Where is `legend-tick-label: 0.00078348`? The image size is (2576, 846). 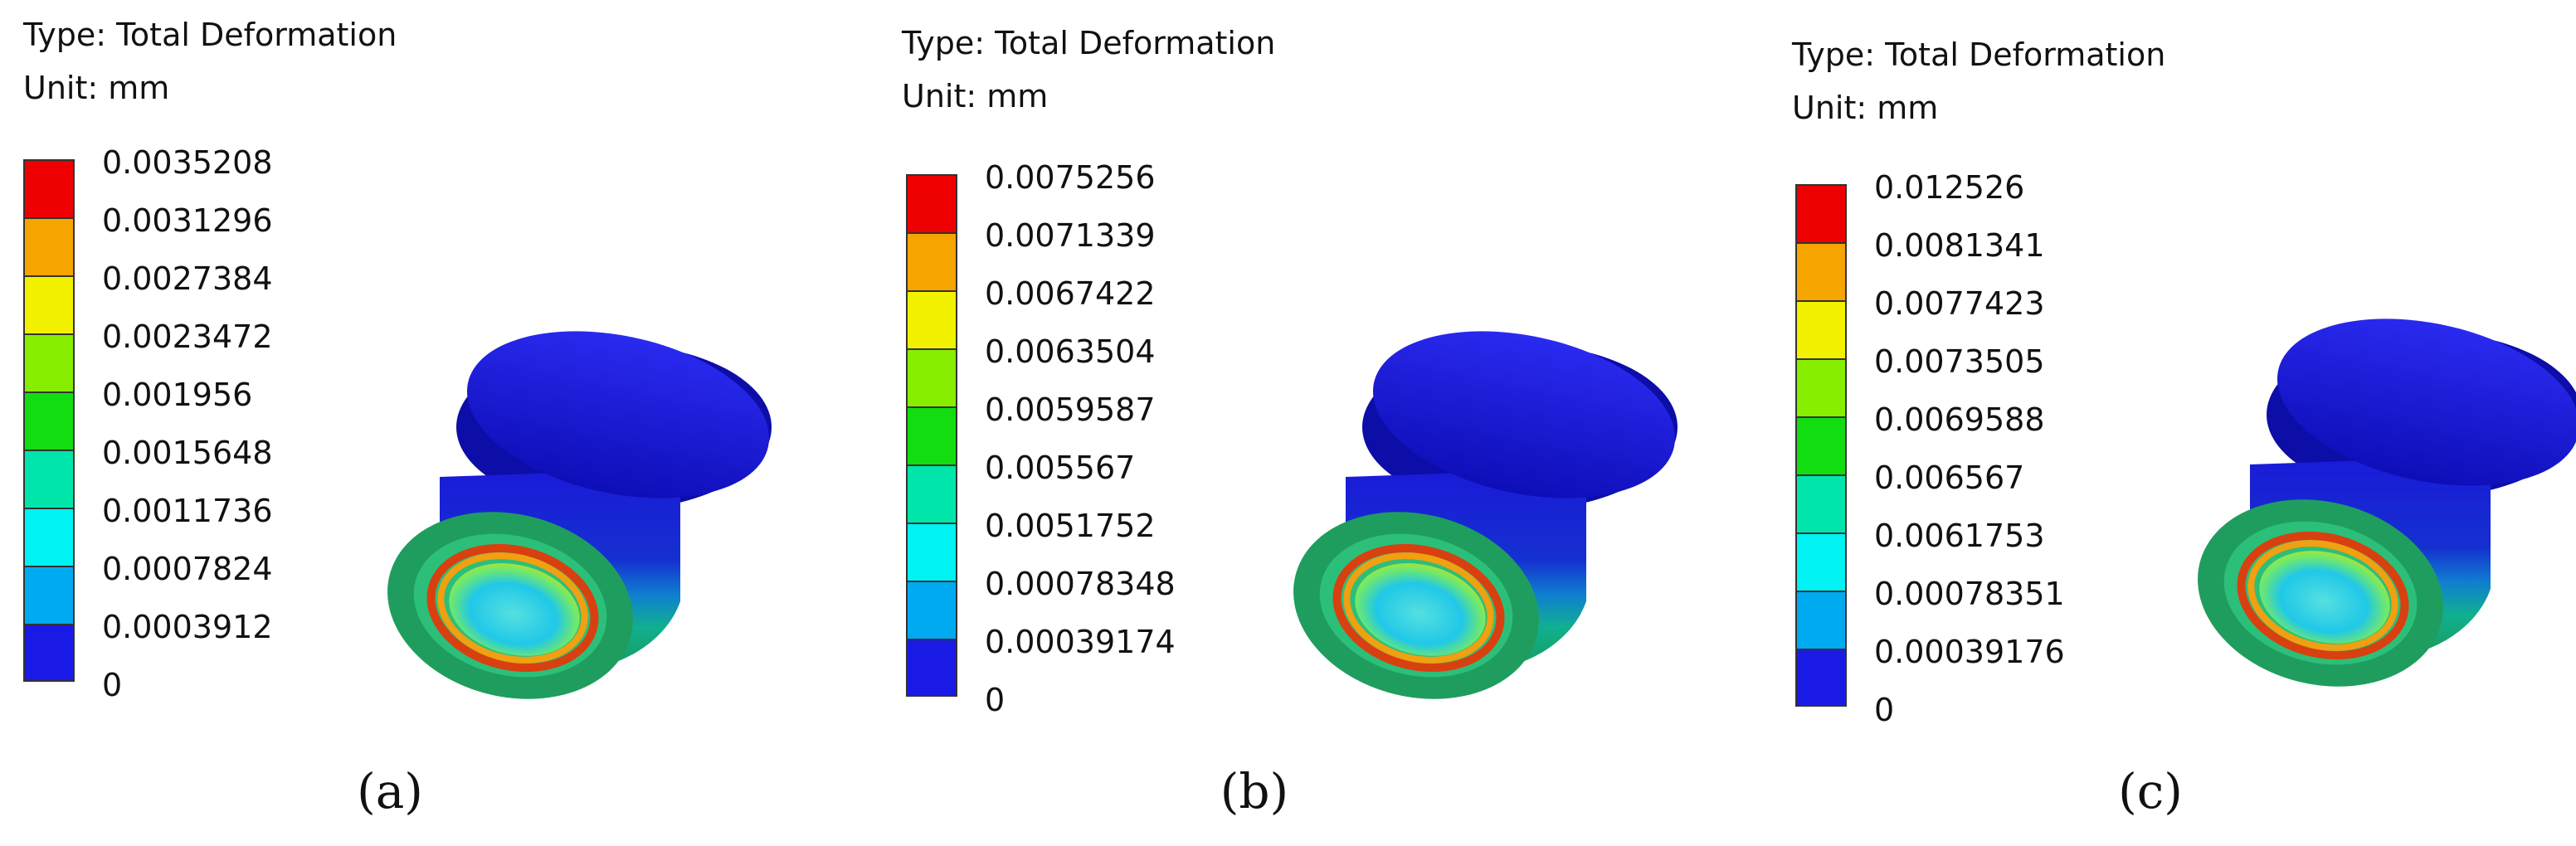
legend-tick-label: 0.00078348 is located at coordinates (1080, 584).